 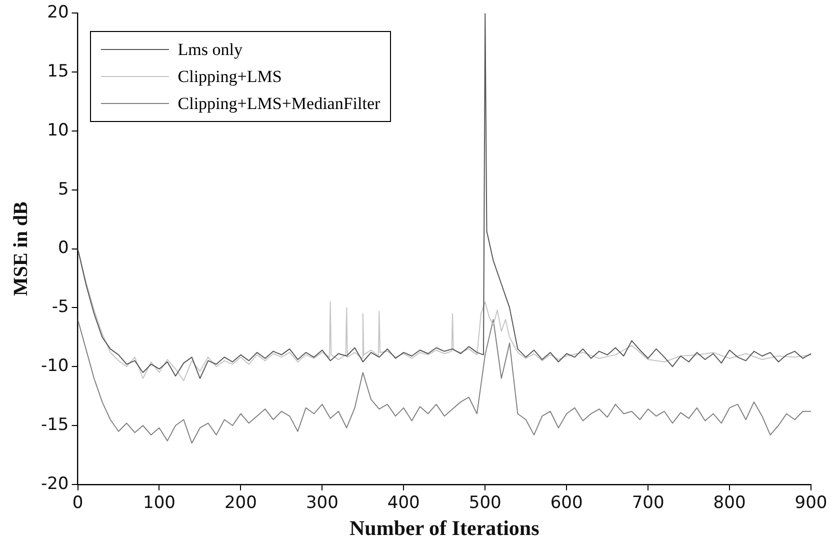 What do you see at coordinates (230, 77) in the screenshot?
I see `legend-label: Clipping+LMS` at bounding box center [230, 77].